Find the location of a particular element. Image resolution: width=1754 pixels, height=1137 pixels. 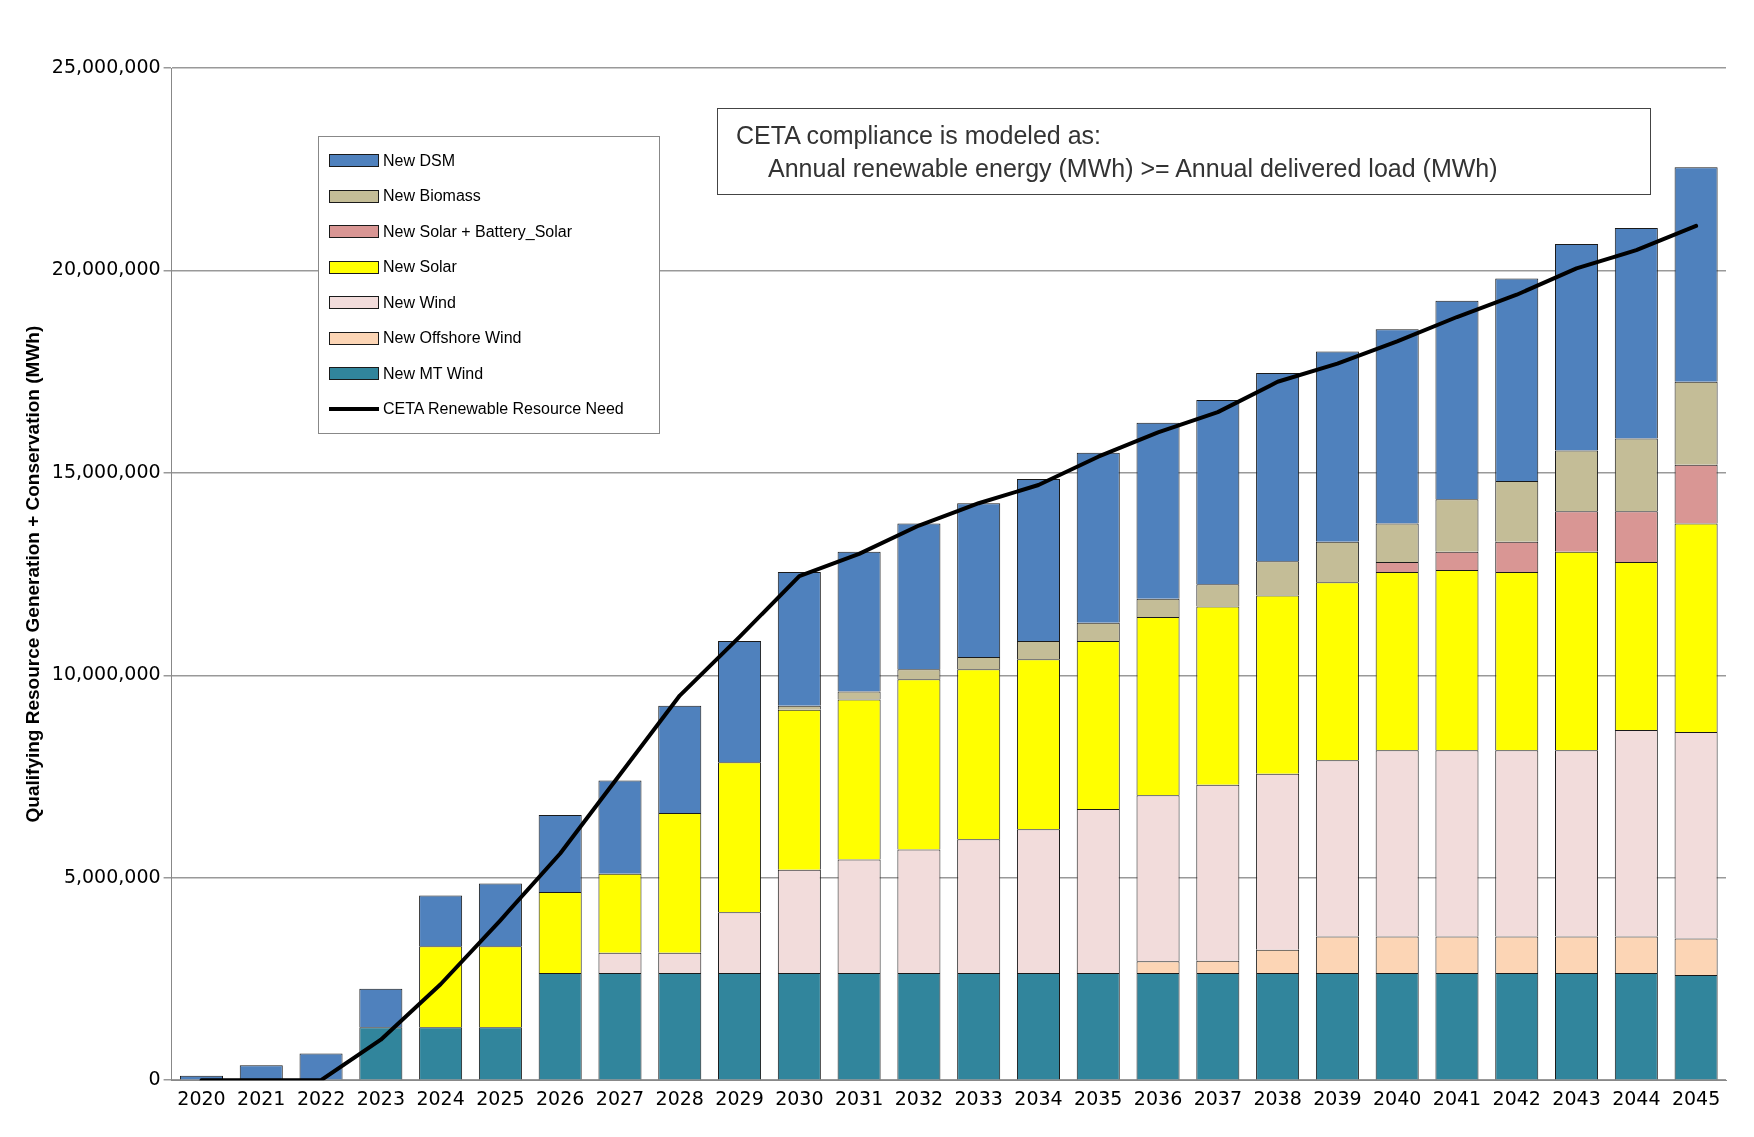

x-tick-label: 2022 is located at coordinates (321, 1097).